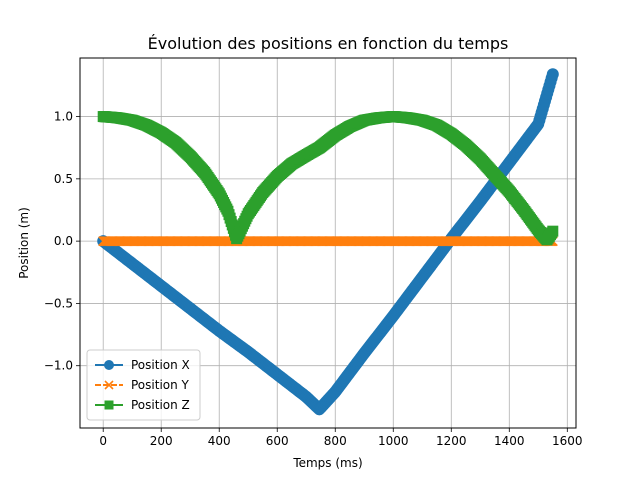 This screenshot has height=480, width=640. I want to click on x-tick-label: 400, so click(219, 441).